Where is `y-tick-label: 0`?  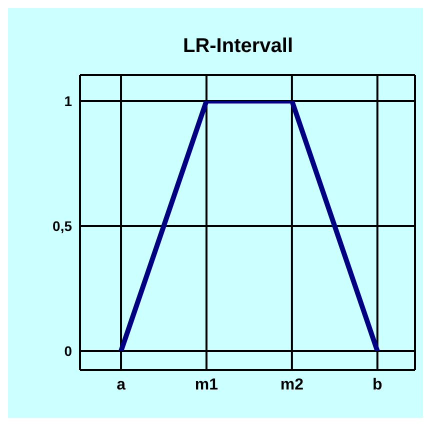
y-tick-label: 0 is located at coordinates (68, 350).